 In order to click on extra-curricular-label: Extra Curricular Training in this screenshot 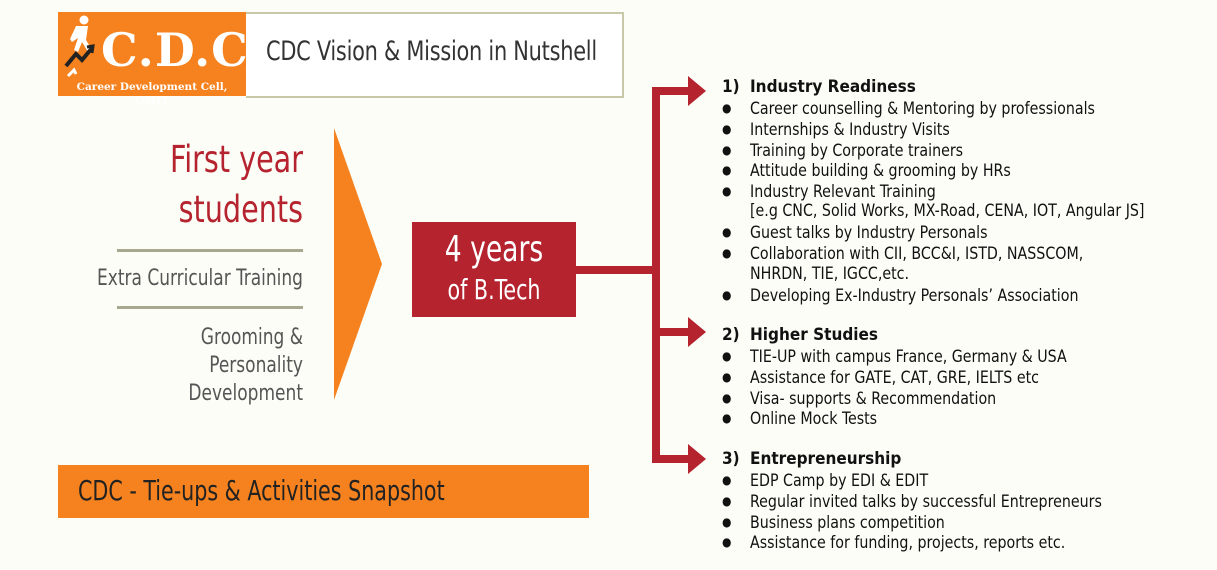, I will do `click(200, 278)`.